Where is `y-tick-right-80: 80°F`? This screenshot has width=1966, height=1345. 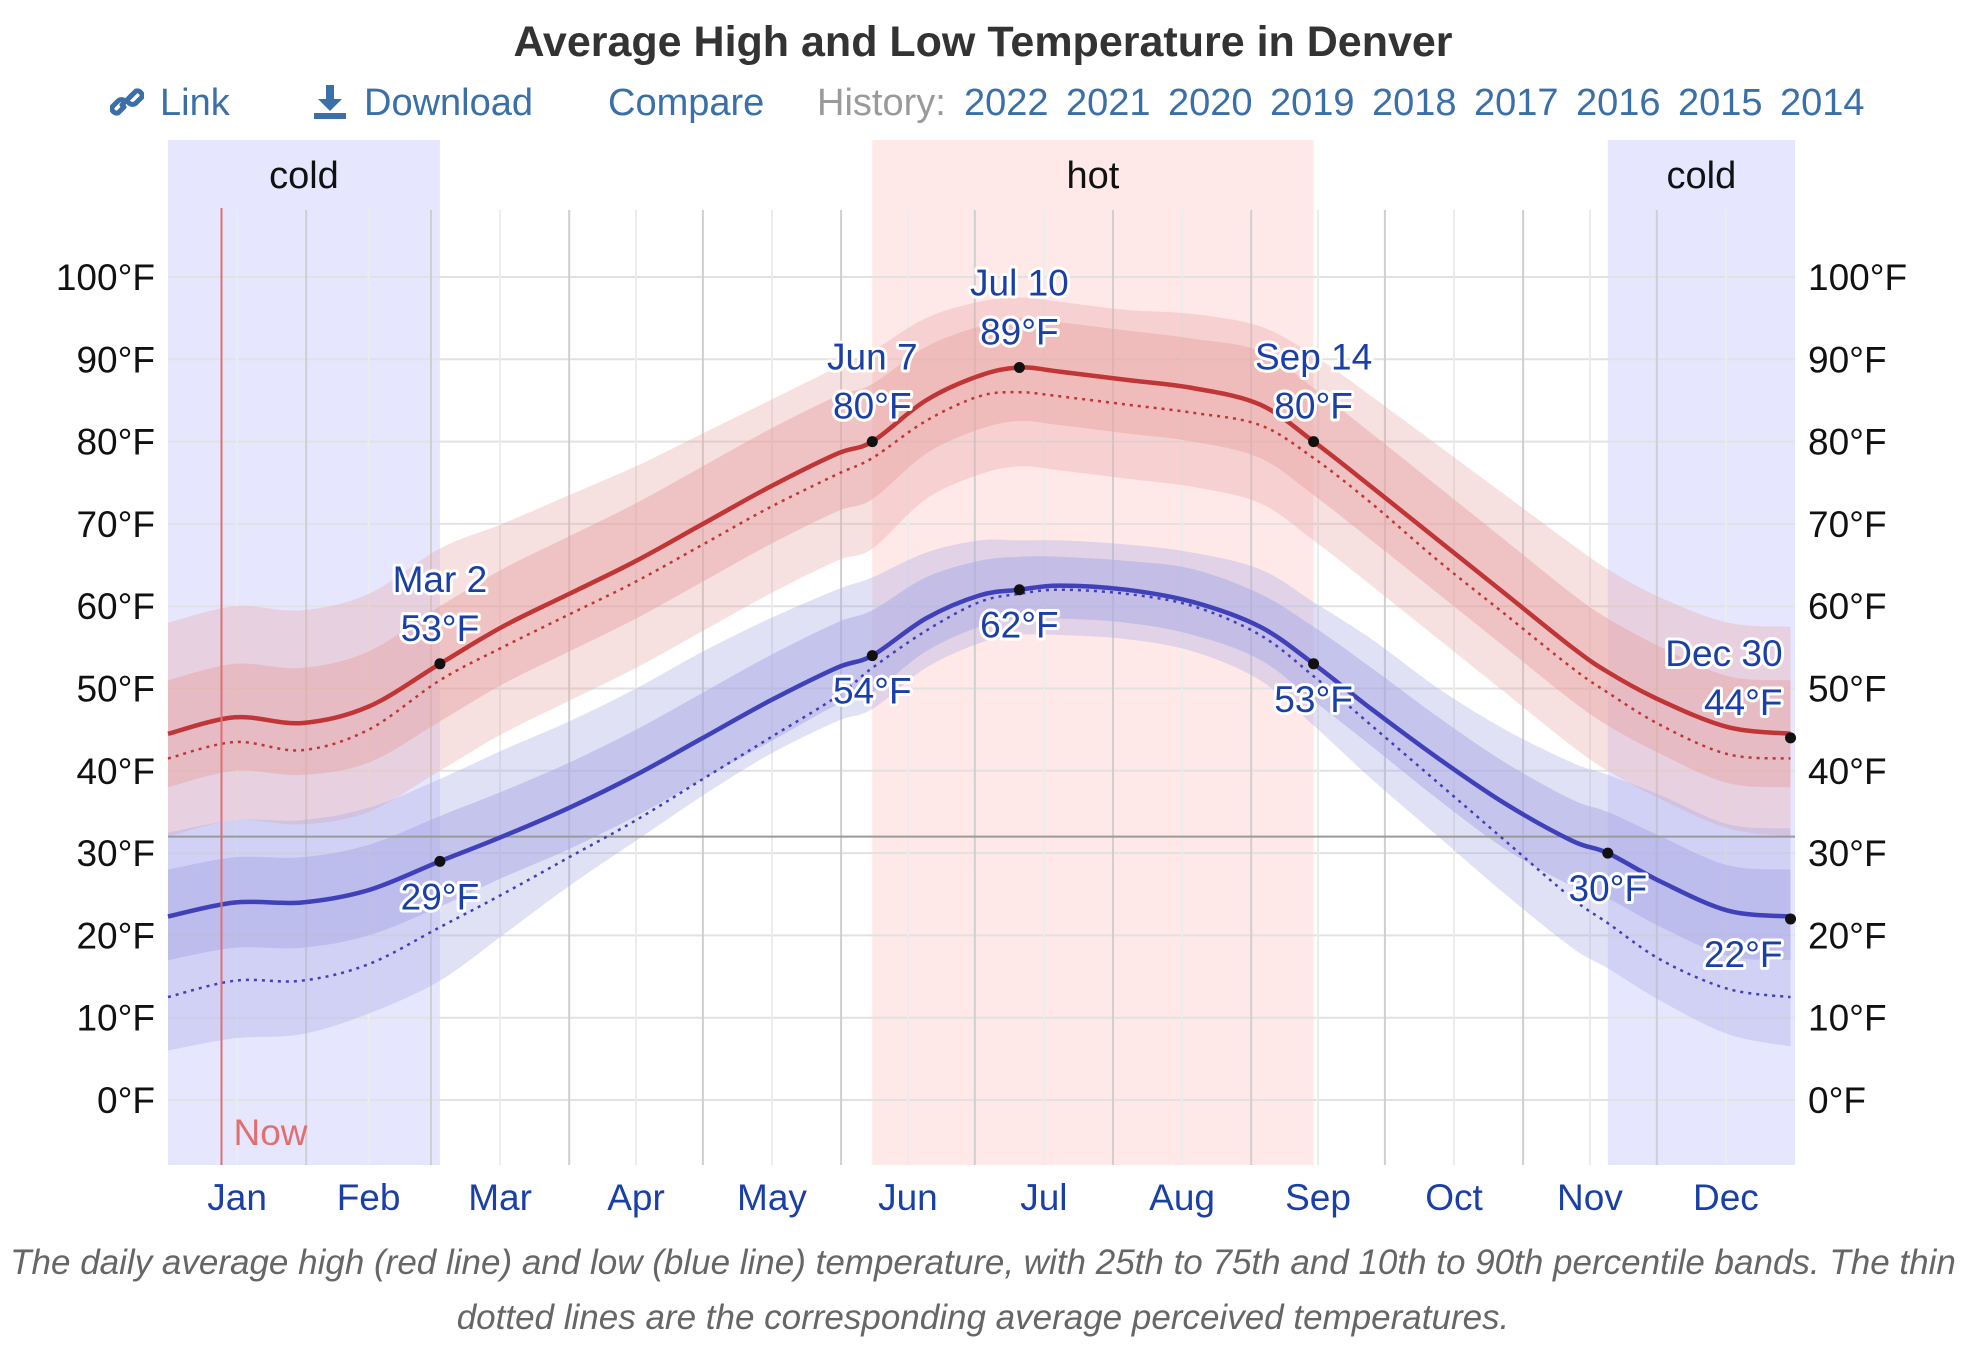
y-tick-right-80: 80°F is located at coordinates (1847, 442).